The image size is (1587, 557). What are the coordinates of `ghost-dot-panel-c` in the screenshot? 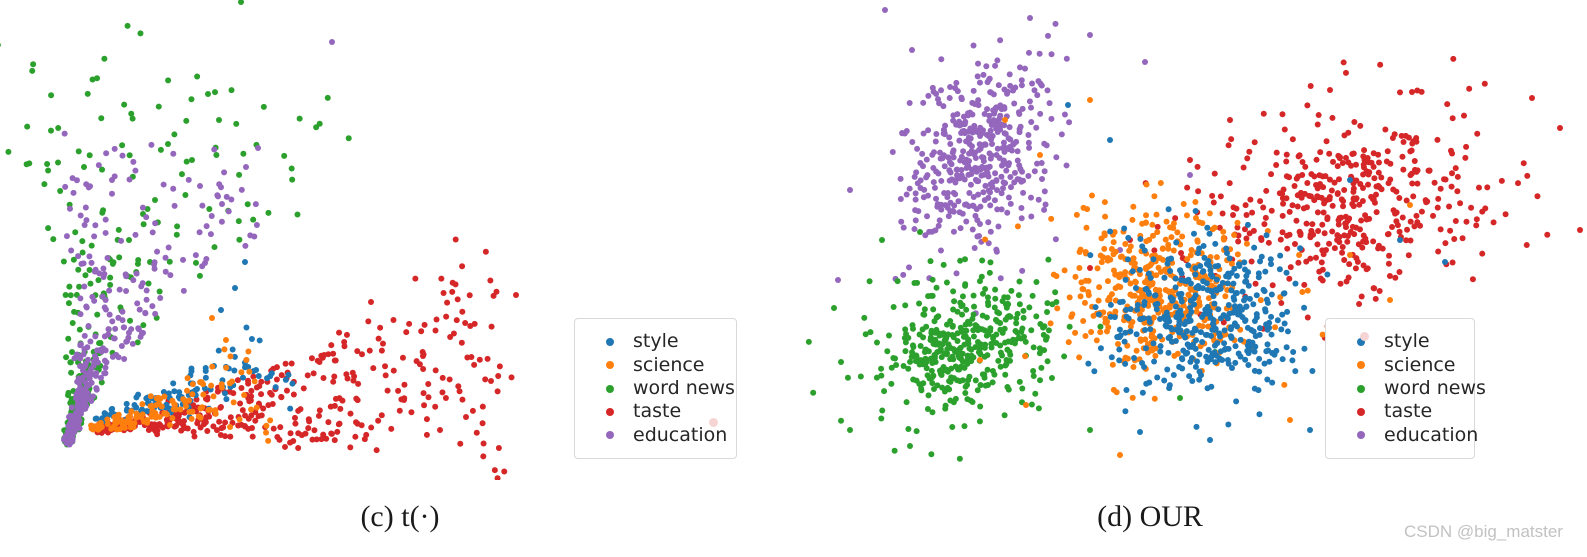 It's located at (713, 422).